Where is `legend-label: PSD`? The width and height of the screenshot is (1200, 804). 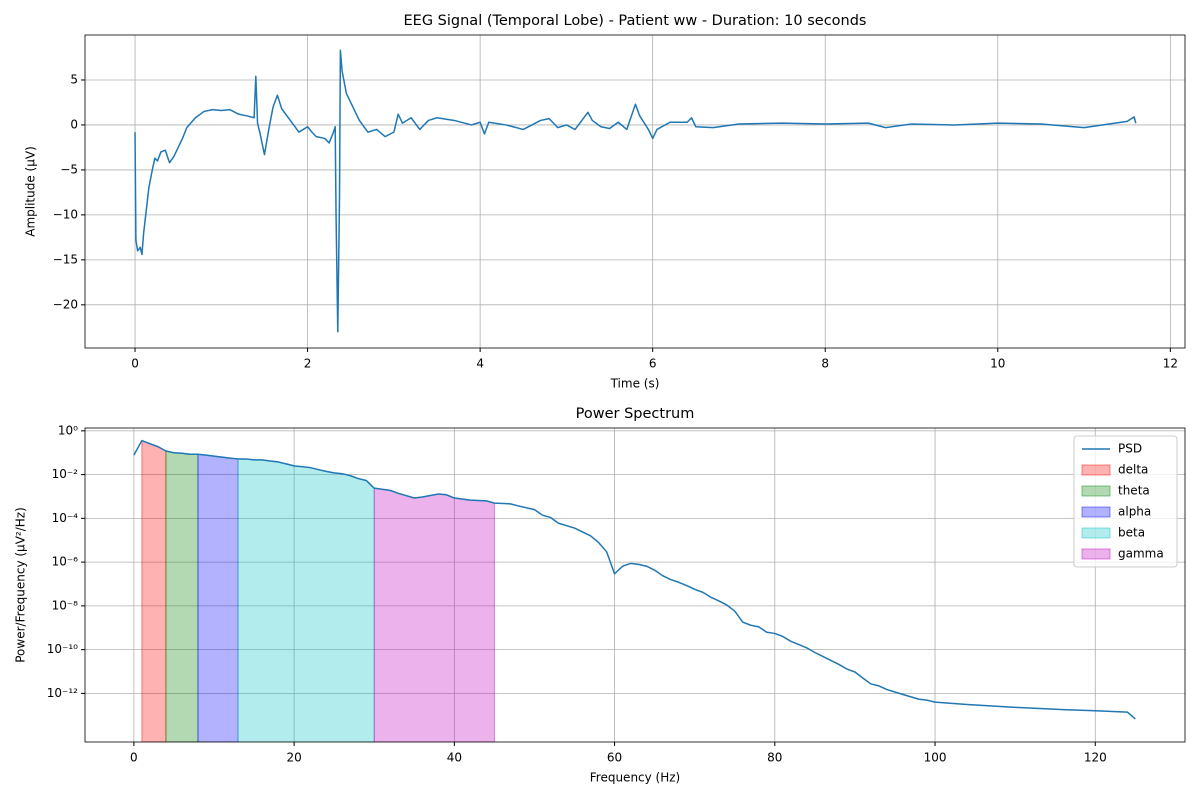 legend-label: PSD is located at coordinates (1130, 449).